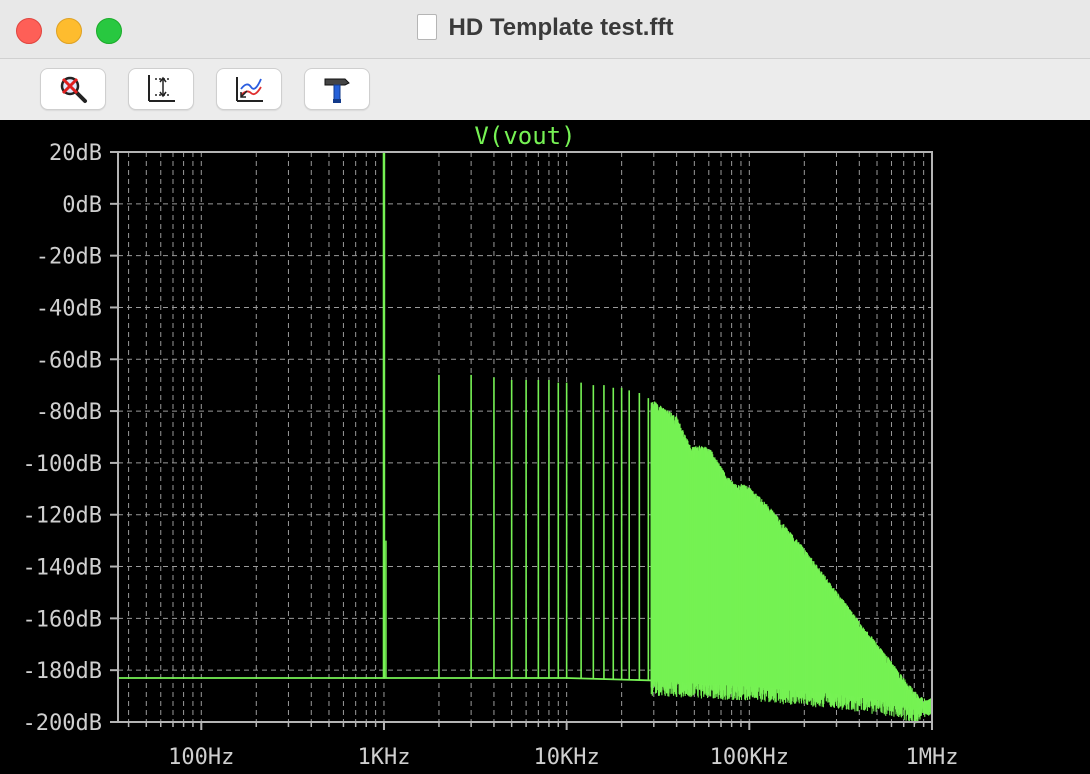 The height and width of the screenshot is (774, 1090). I want to click on x-tick-label: 1MHz, so click(932, 757).